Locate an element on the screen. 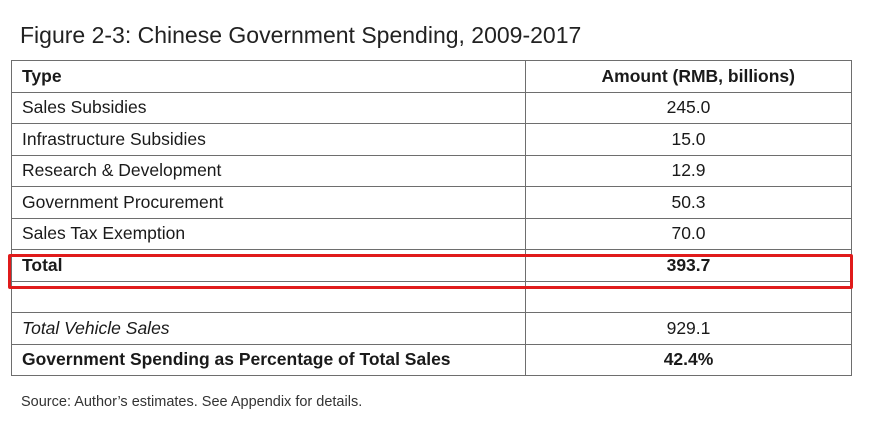 This screenshot has height=443, width=870. spacer-row is located at coordinates (431, 296).